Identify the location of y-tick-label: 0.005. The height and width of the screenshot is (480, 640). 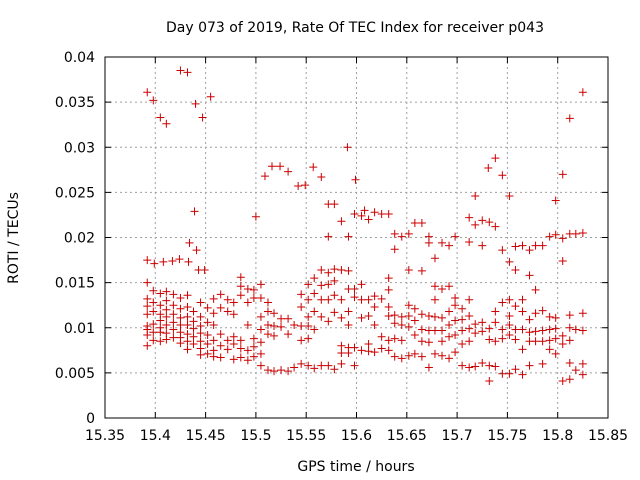
(75, 374).